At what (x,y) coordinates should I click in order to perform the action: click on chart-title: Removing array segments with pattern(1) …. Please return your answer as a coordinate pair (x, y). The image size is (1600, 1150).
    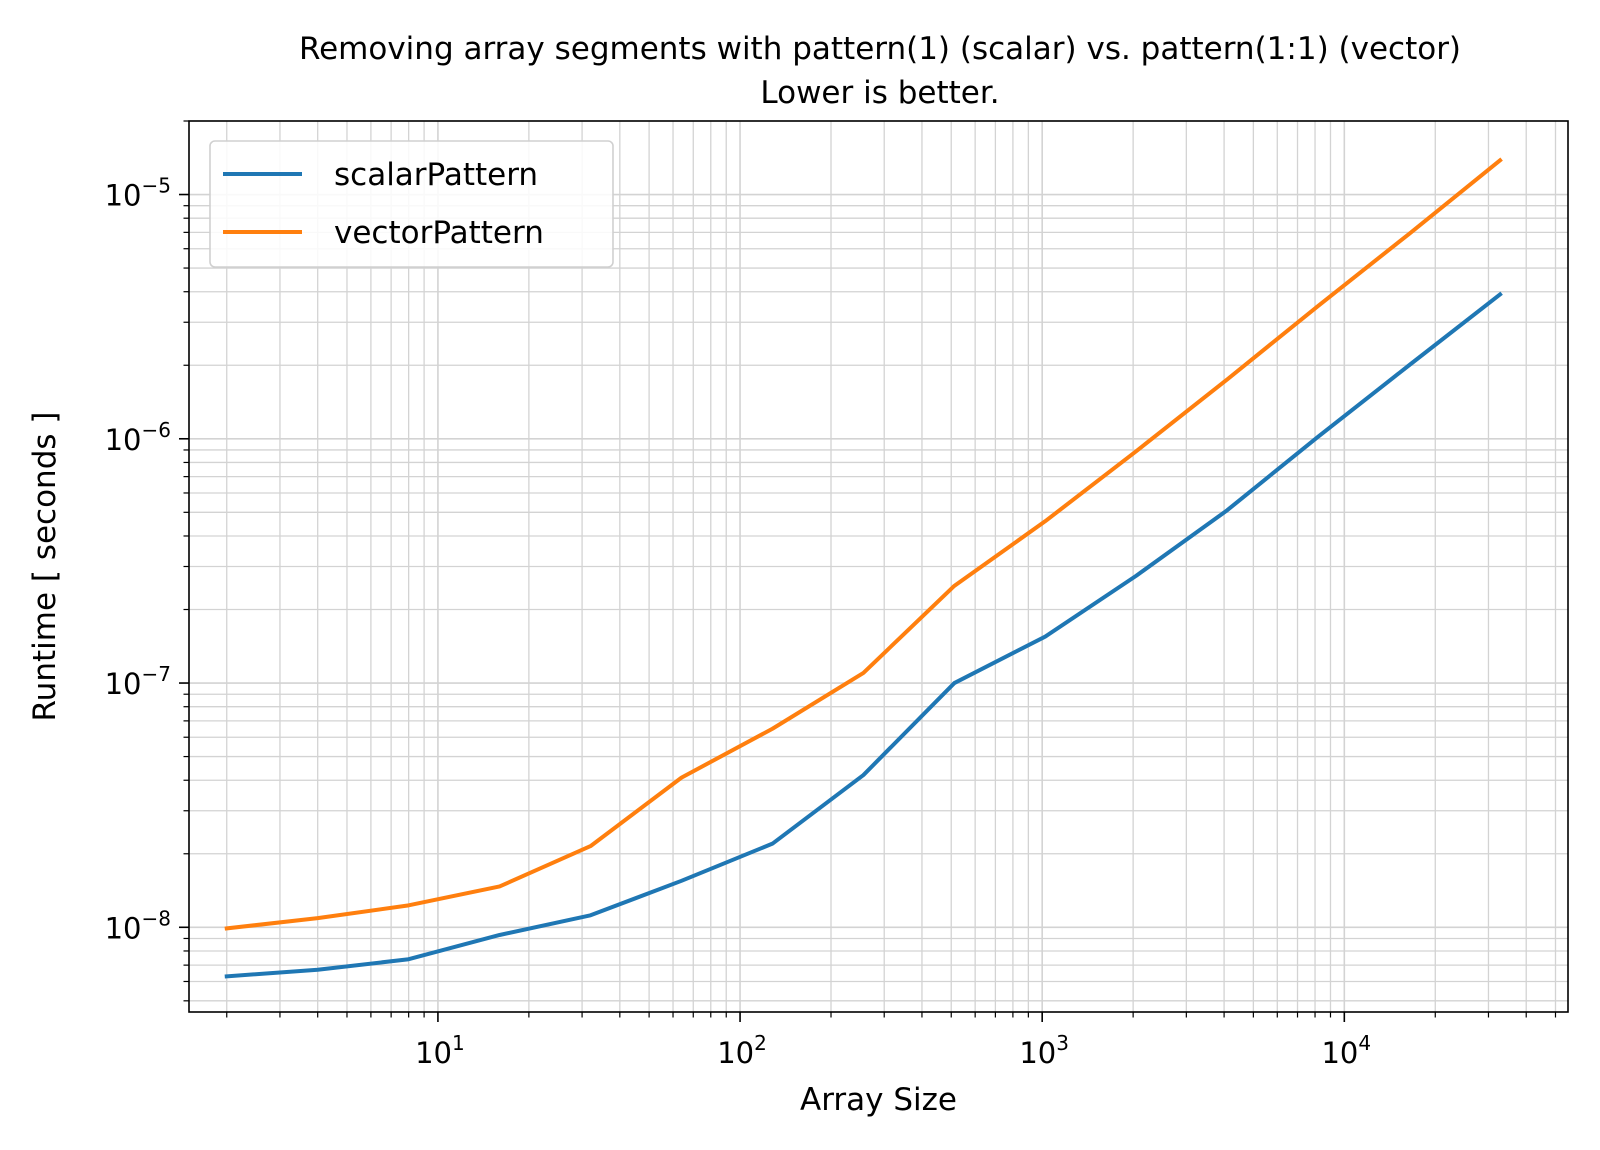
    Looking at the image, I should click on (880, 49).